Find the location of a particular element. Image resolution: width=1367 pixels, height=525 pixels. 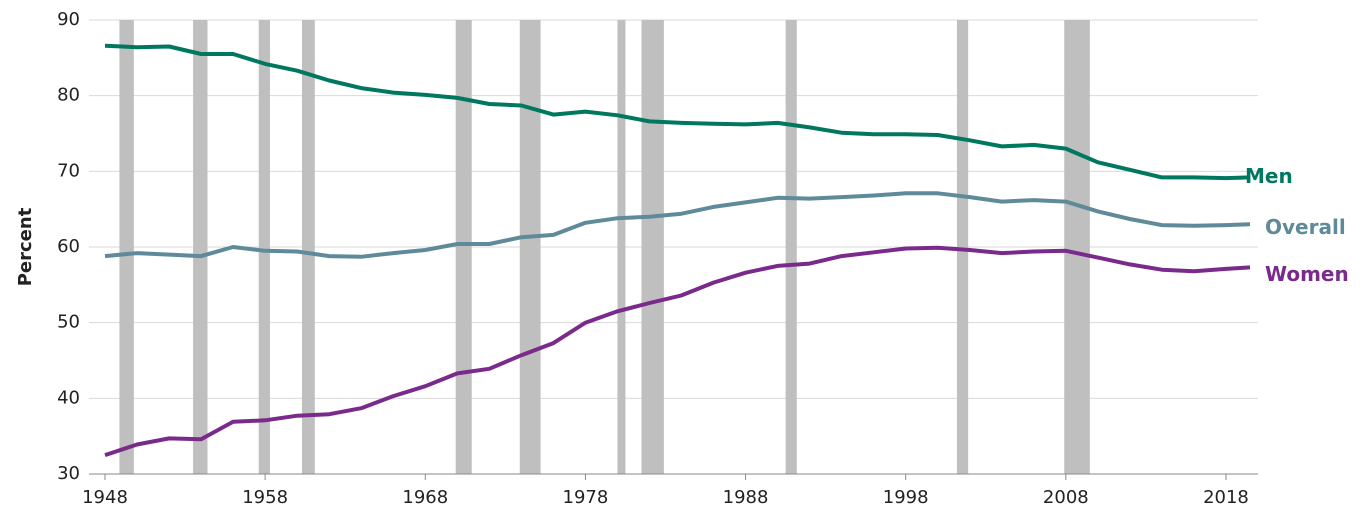

y-tick-label: 90 is located at coordinates (68, 19).